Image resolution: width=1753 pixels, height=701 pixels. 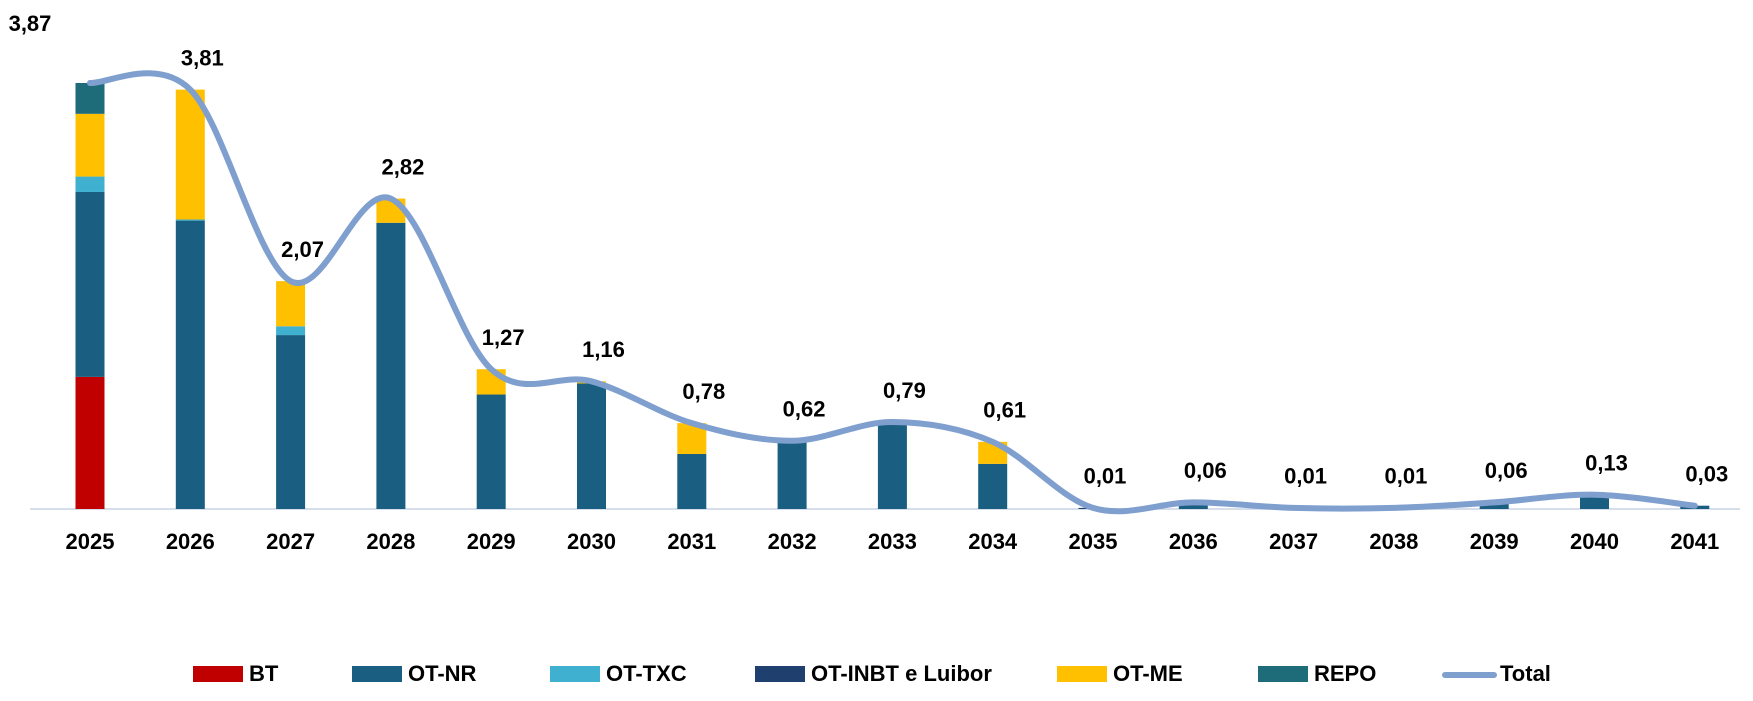 What do you see at coordinates (1148, 673) in the screenshot?
I see `legend-label: OT-ME` at bounding box center [1148, 673].